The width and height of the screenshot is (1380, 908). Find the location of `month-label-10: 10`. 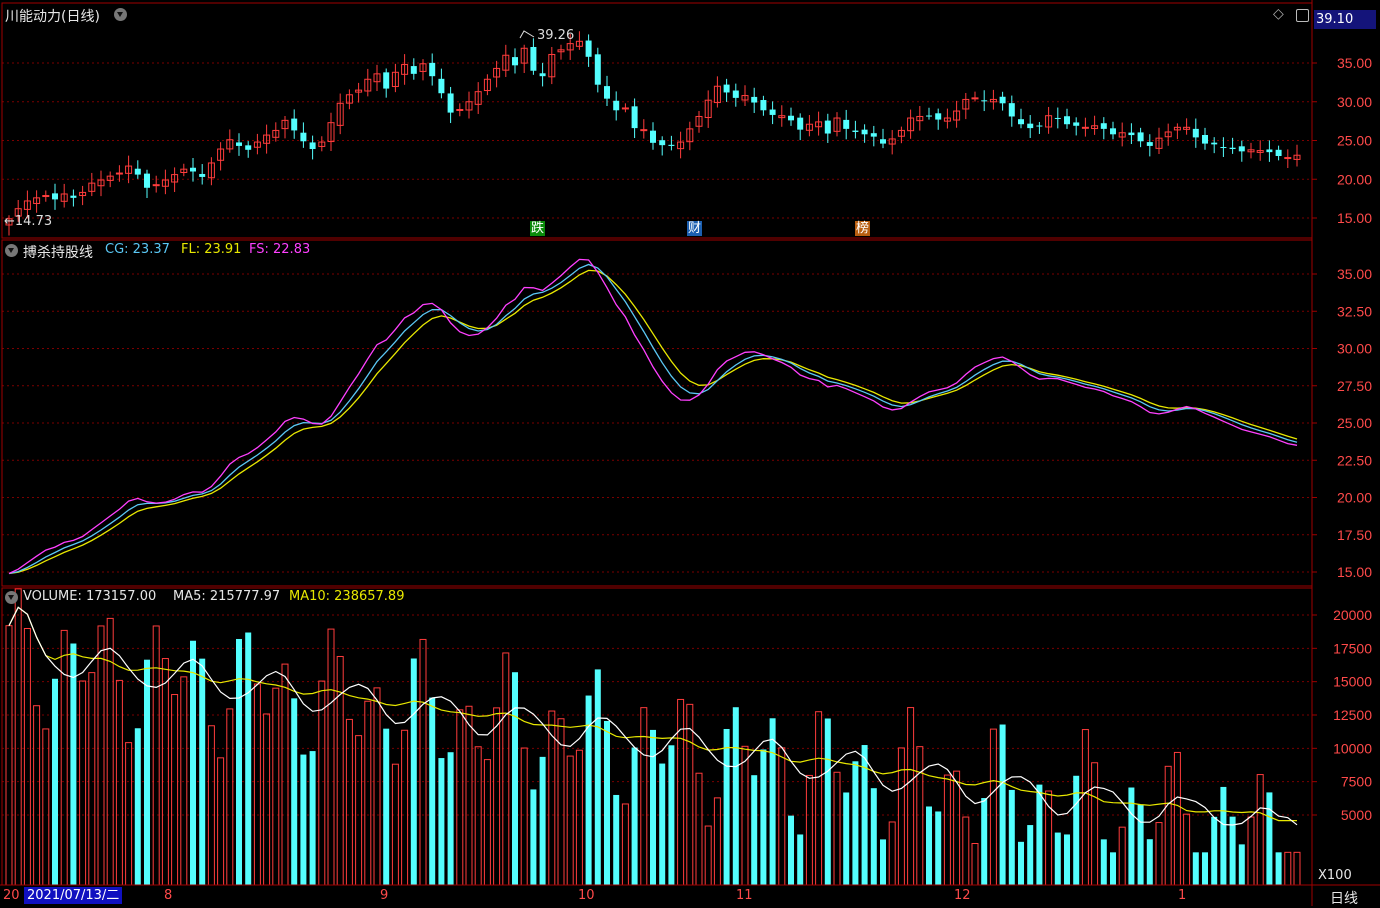

month-label-10: 10 is located at coordinates (586, 895).